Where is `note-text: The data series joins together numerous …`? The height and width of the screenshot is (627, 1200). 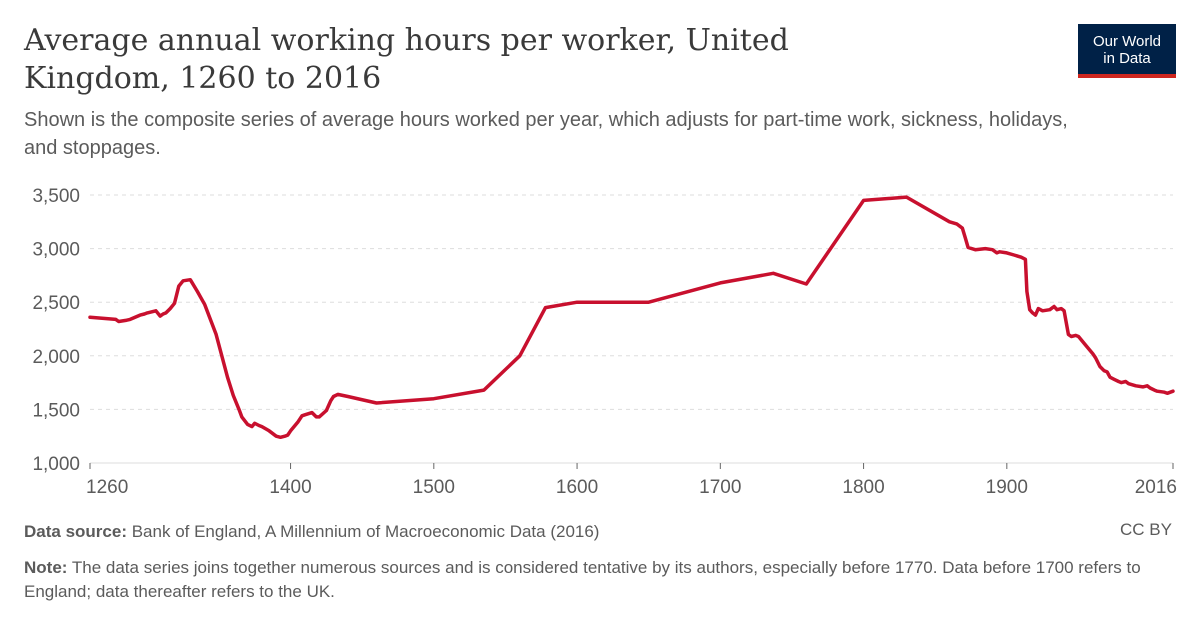
note-text: The data series joins together numerous … is located at coordinates (582, 579).